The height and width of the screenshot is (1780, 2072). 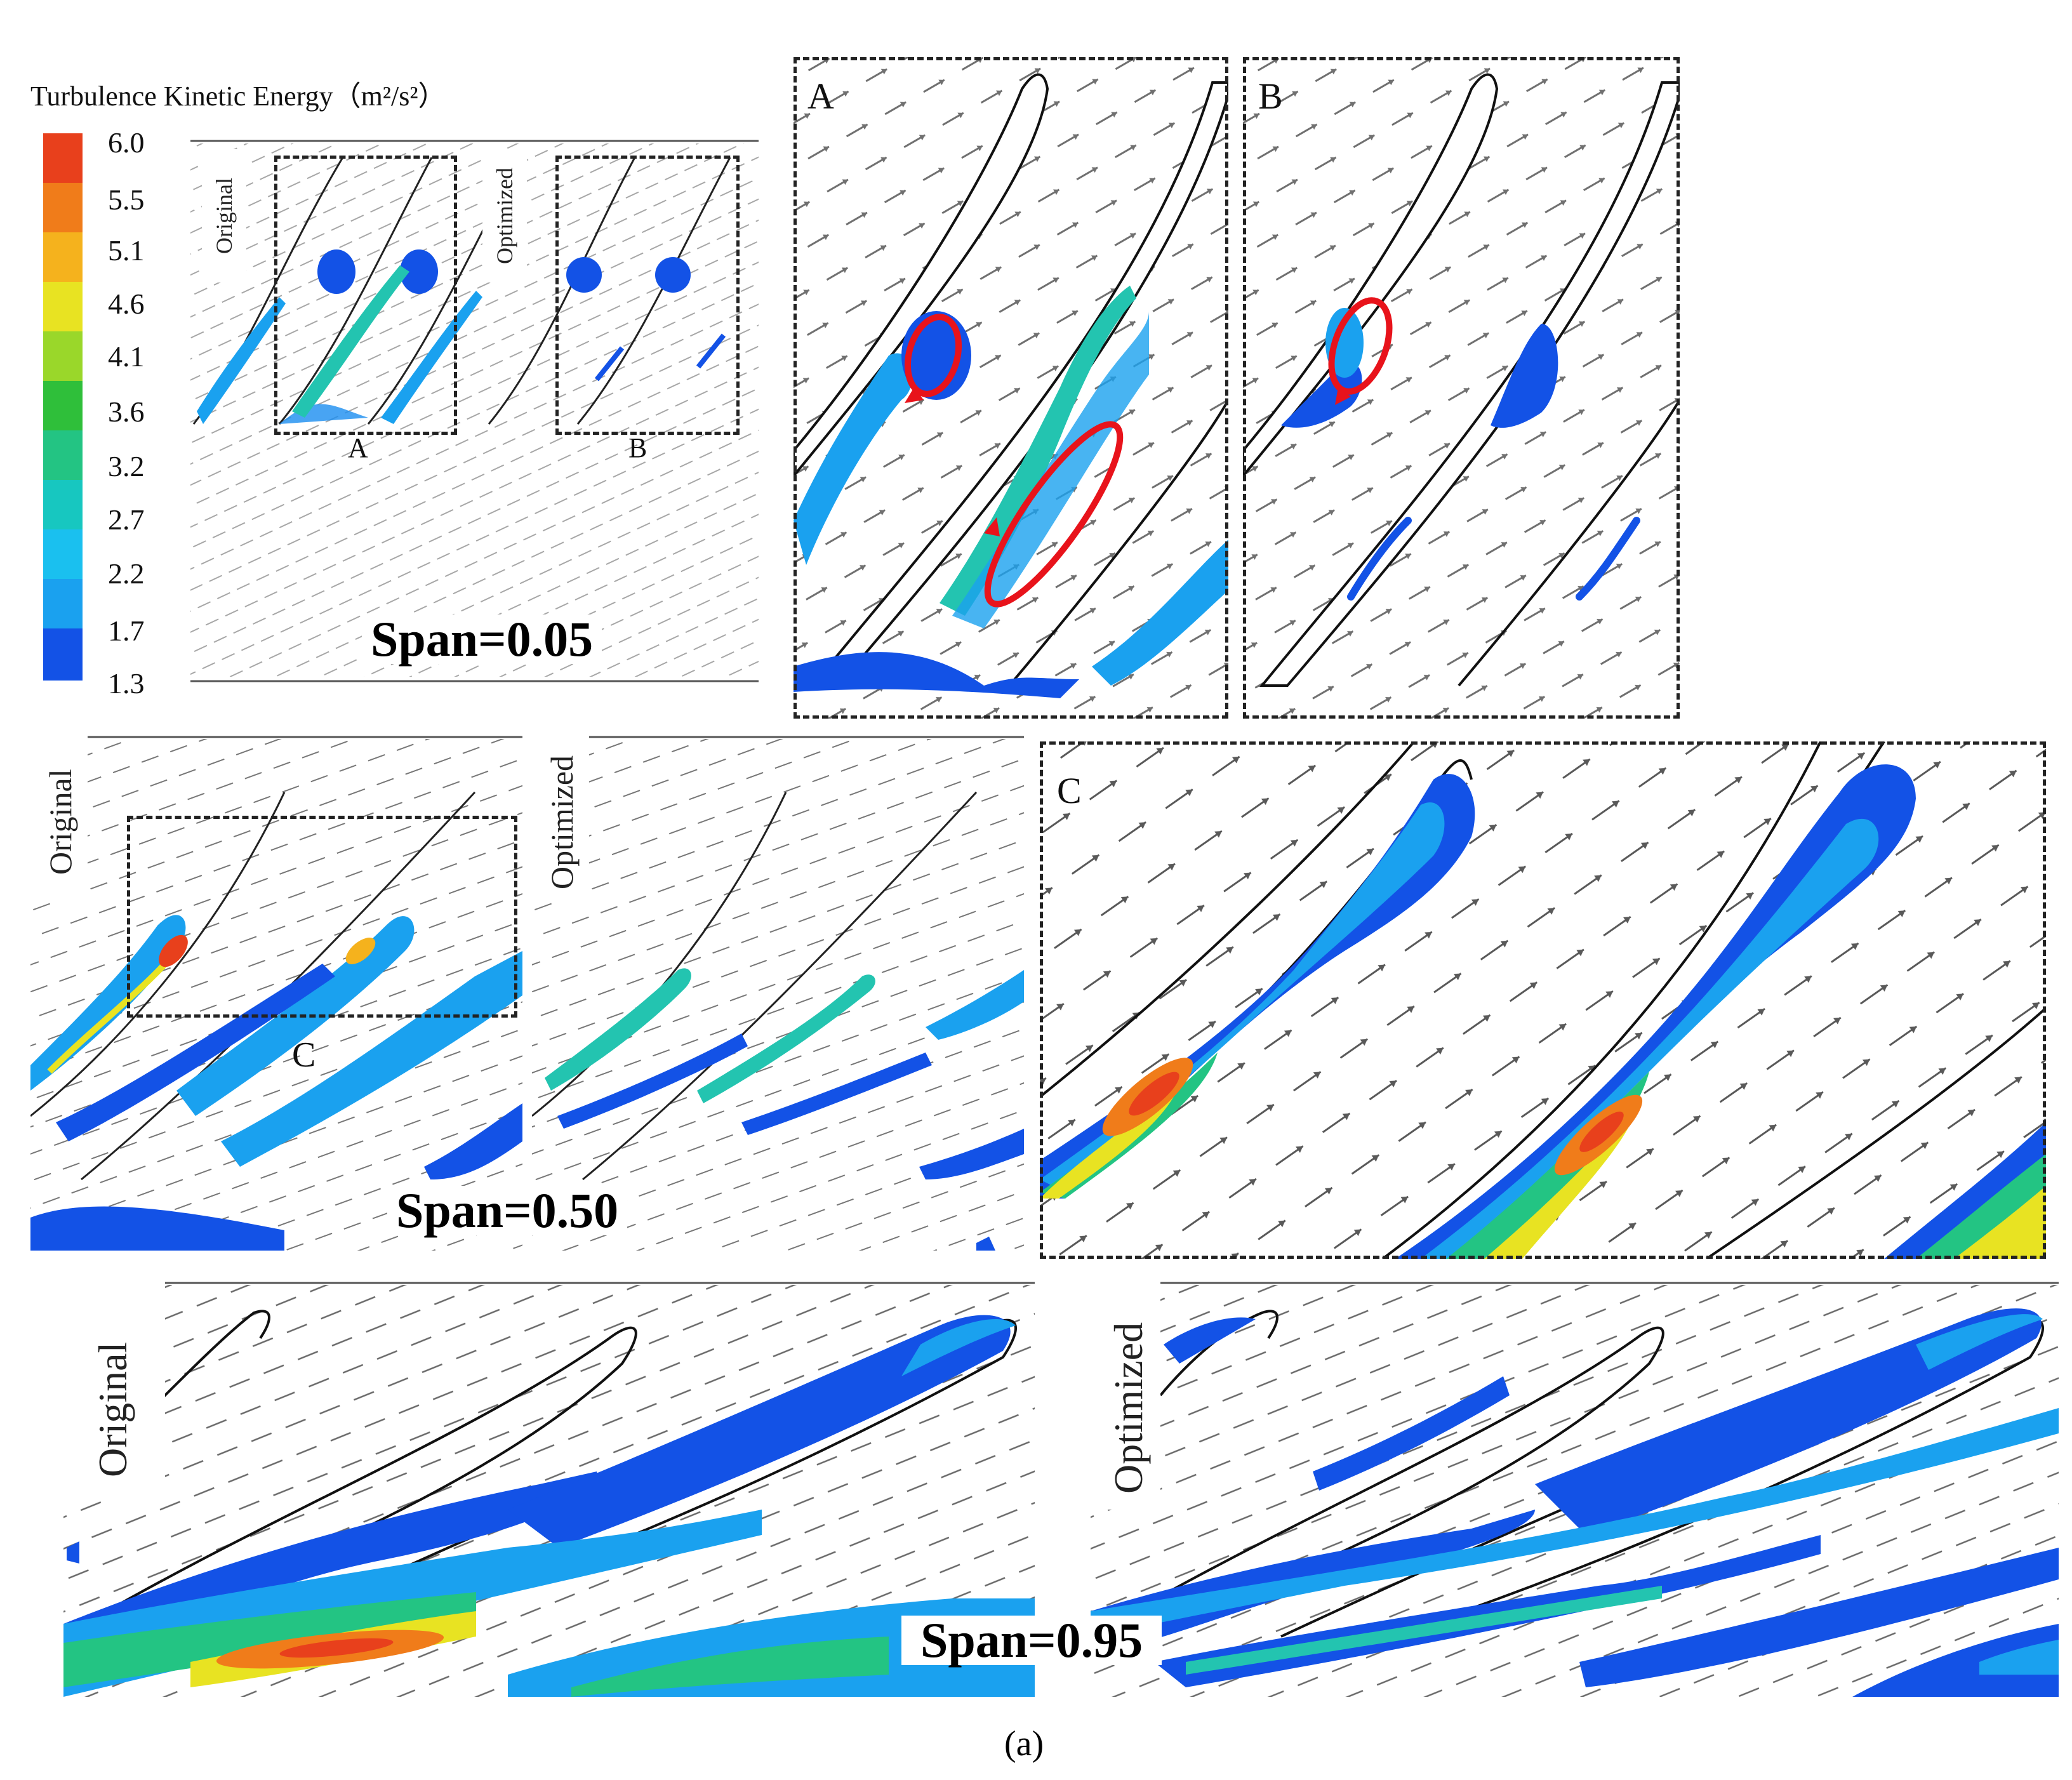 I want to click on zoom-c-label: C, so click(x=1069, y=790).